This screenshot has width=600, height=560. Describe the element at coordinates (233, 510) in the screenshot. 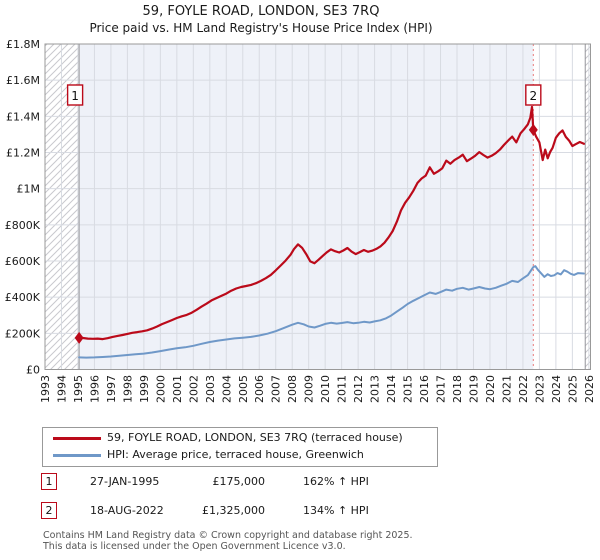

I see `transaction-price: £1,325,000` at that location.